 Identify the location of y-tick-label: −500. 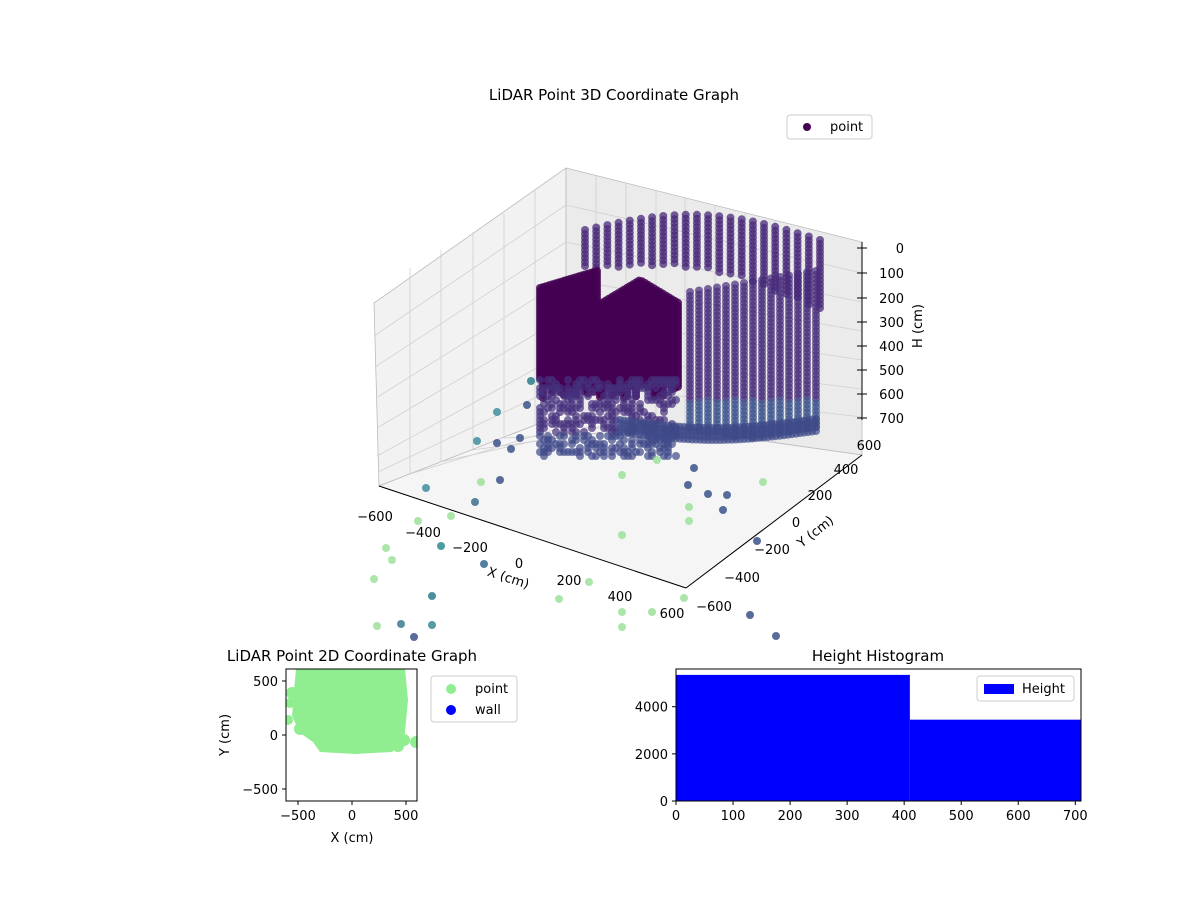
(260, 790).